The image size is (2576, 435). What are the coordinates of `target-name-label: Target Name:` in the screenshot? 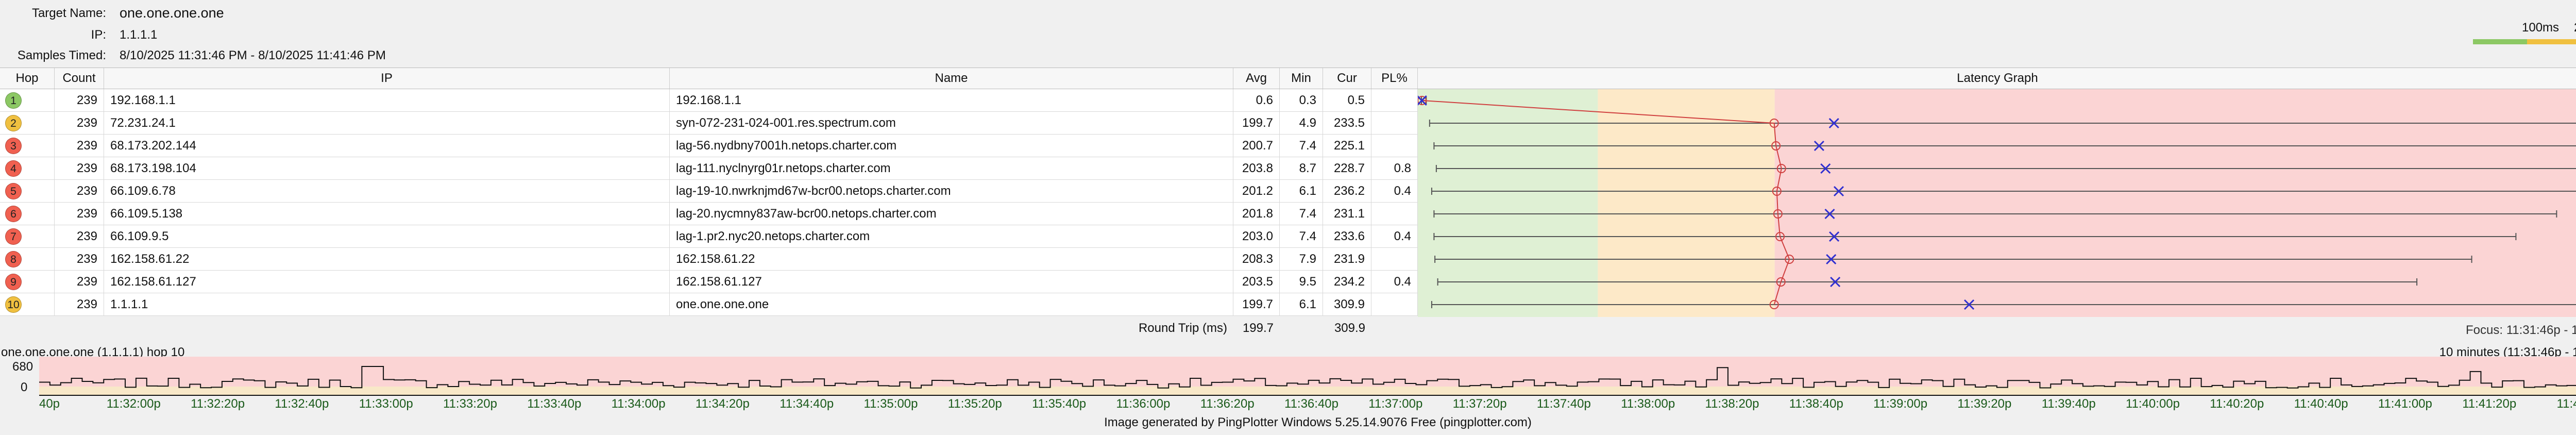 It's located at (68, 13).